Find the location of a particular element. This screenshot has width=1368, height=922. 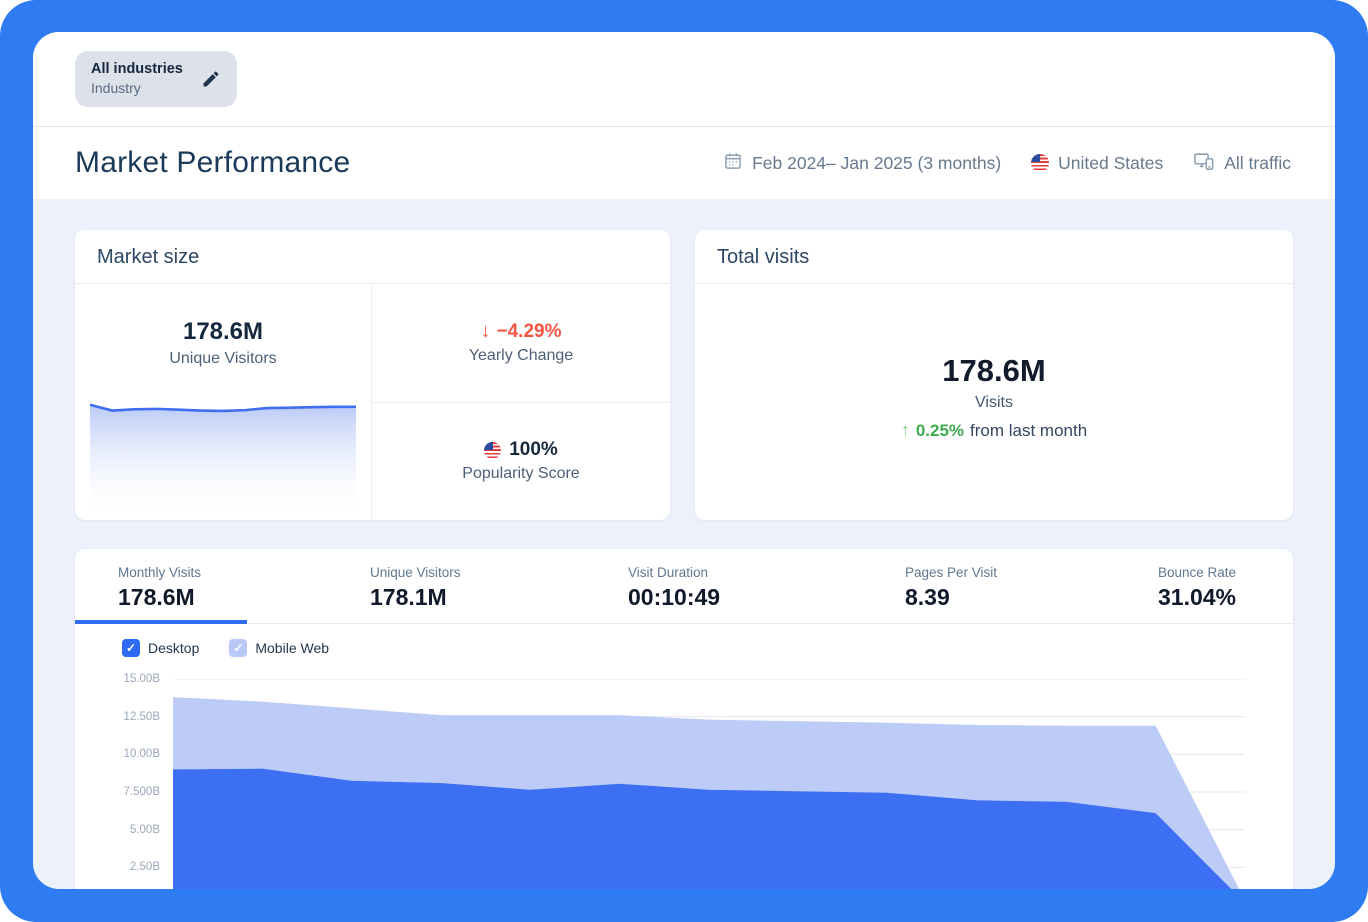

ytick-2-5b: 2.50B is located at coordinates (144, 867).